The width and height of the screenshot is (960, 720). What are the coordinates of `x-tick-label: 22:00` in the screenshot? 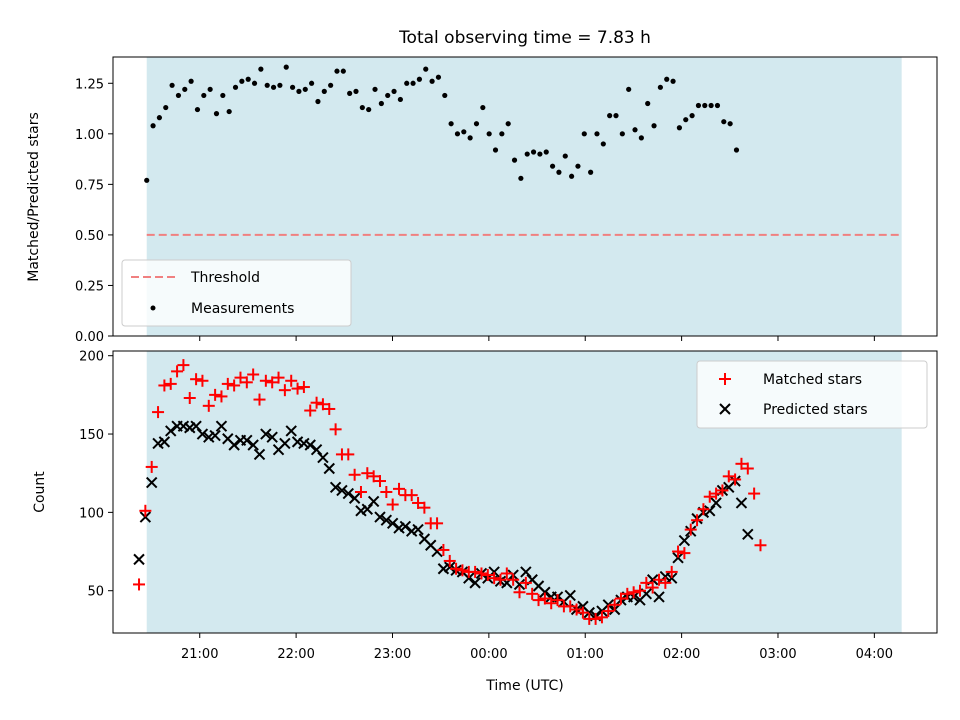 It's located at (295, 654).